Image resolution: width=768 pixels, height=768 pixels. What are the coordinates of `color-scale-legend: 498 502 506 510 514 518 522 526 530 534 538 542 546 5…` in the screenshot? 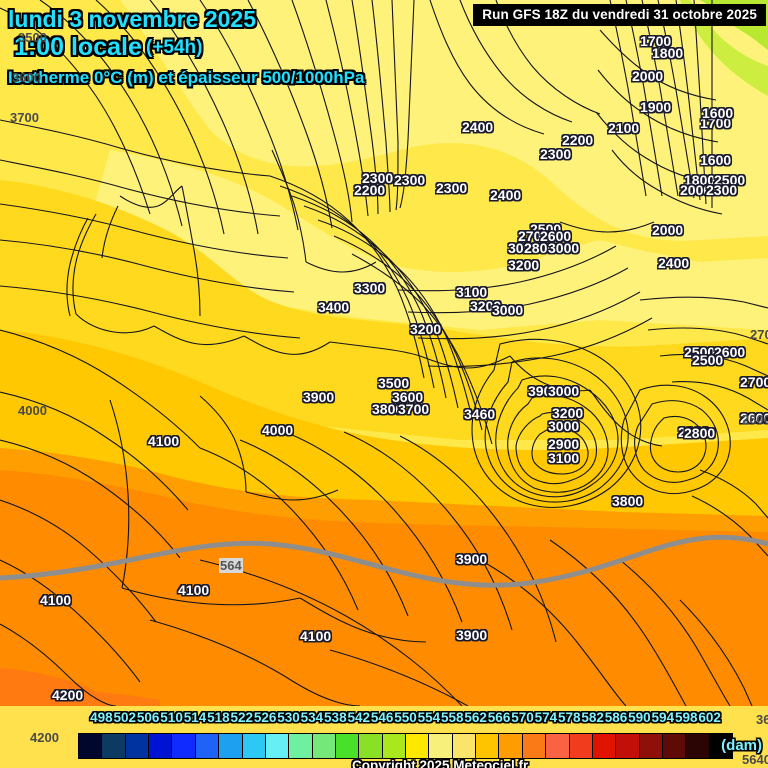 It's located at (384, 739).